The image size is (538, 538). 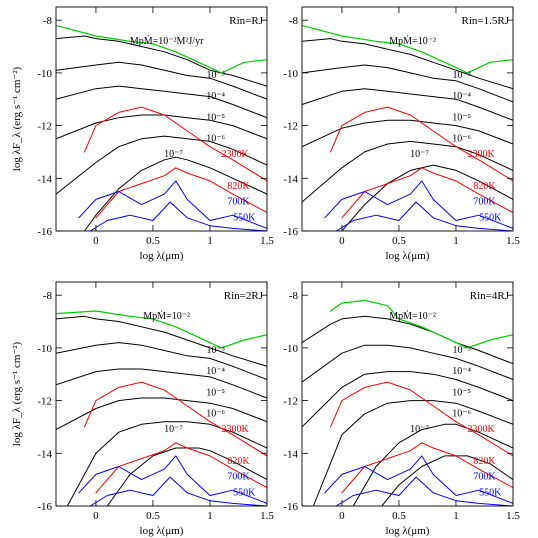 What do you see at coordinates (246, 21) in the screenshot?
I see `panel-title: Rin=RJ` at bounding box center [246, 21].